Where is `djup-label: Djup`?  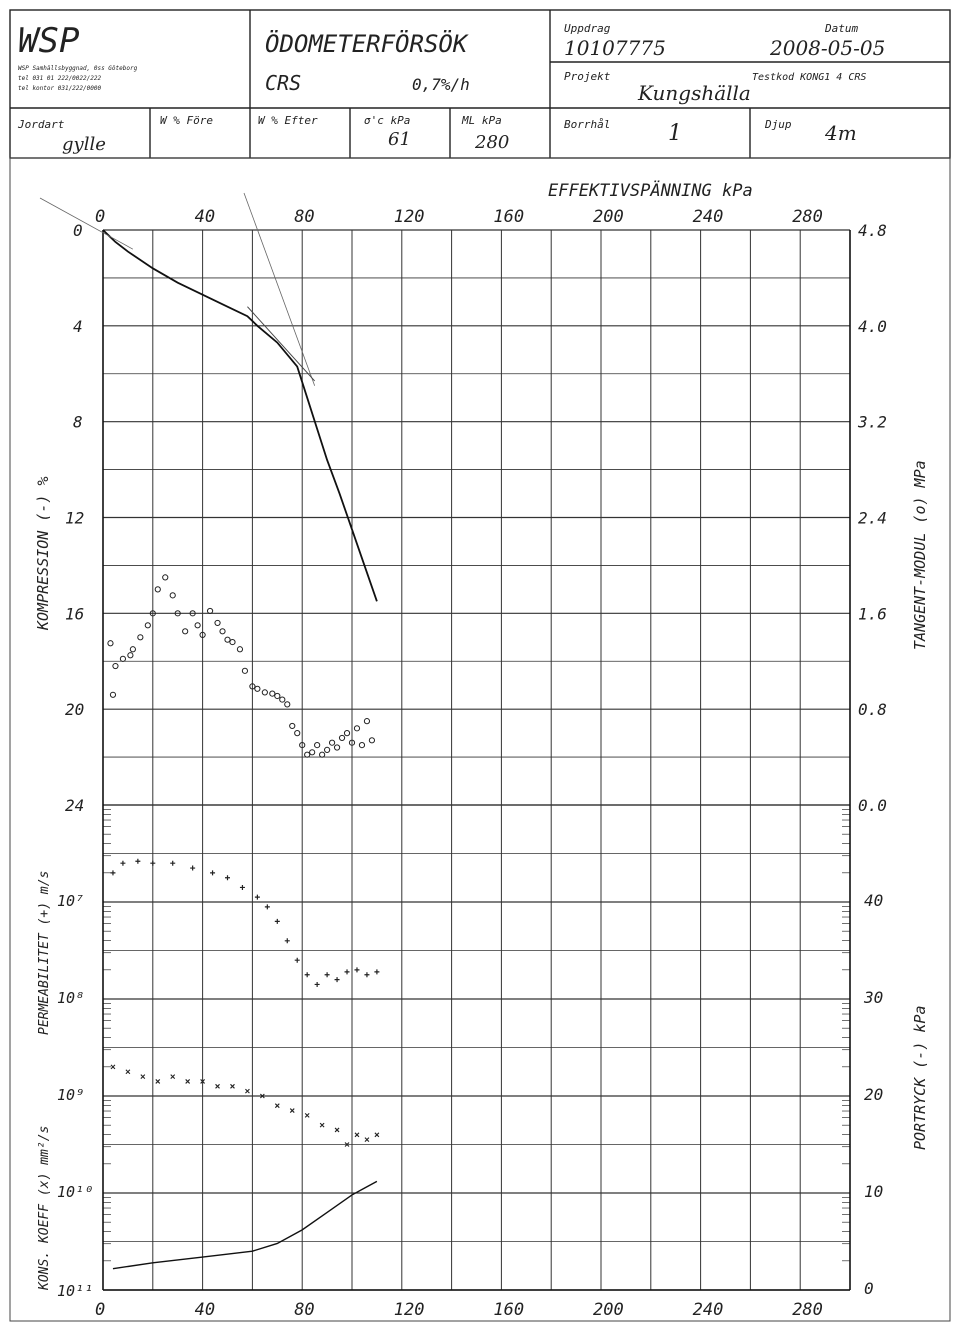 djup-label: Djup is located at coordinates (778, 124).